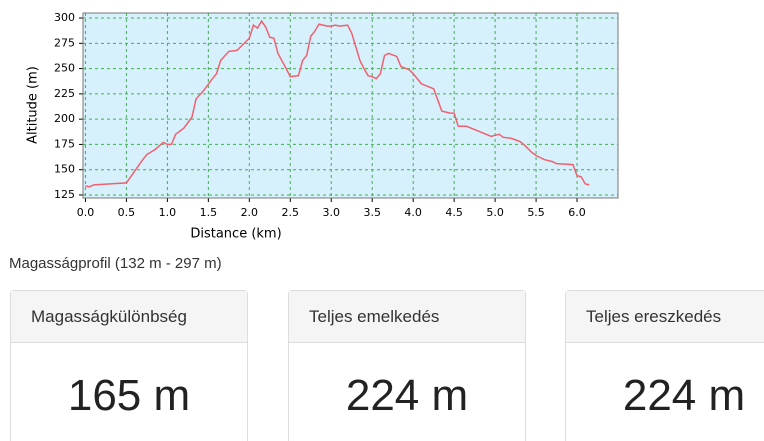 The width and height of the screenshot is (764, 441). I want to click on y-tick-label: 150, so click(64, 169).